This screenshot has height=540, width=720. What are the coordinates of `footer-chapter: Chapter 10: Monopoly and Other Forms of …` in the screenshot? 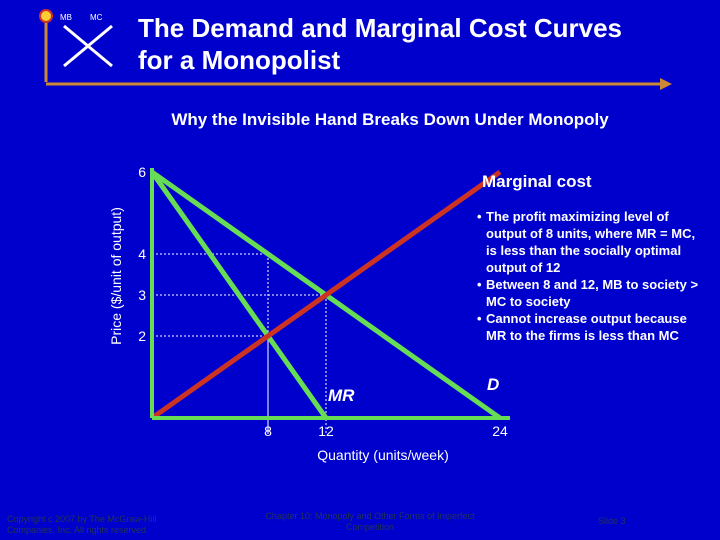 It's located at (370, 521).